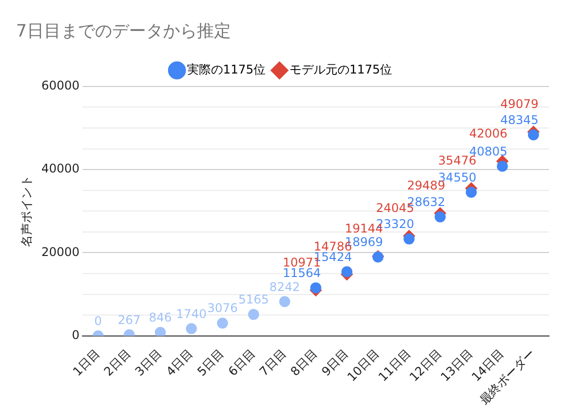  I want to click on x-tick-label: 4日目, so click(179, 362).